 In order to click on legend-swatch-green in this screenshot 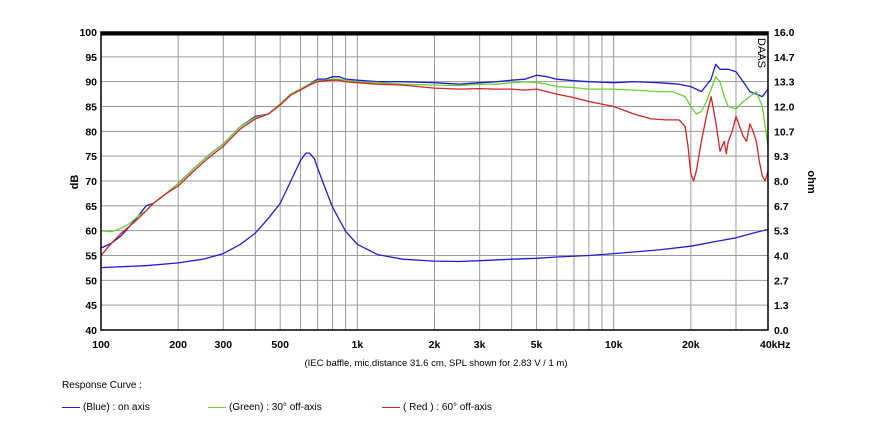, I will do `click(217, 407)`.